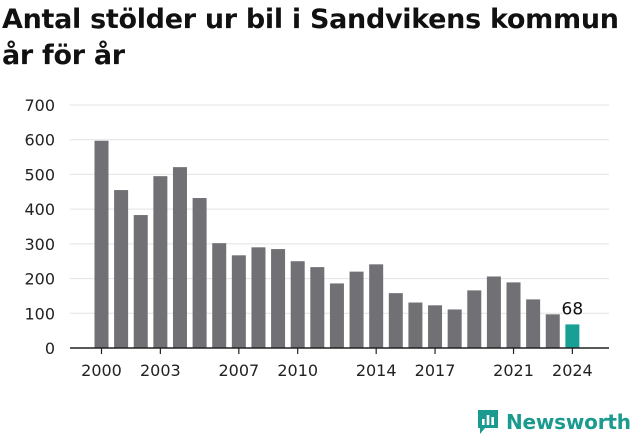  Describe the element at coordinates (533, 323) in the screenshot. I see `bar-2022` at that location.